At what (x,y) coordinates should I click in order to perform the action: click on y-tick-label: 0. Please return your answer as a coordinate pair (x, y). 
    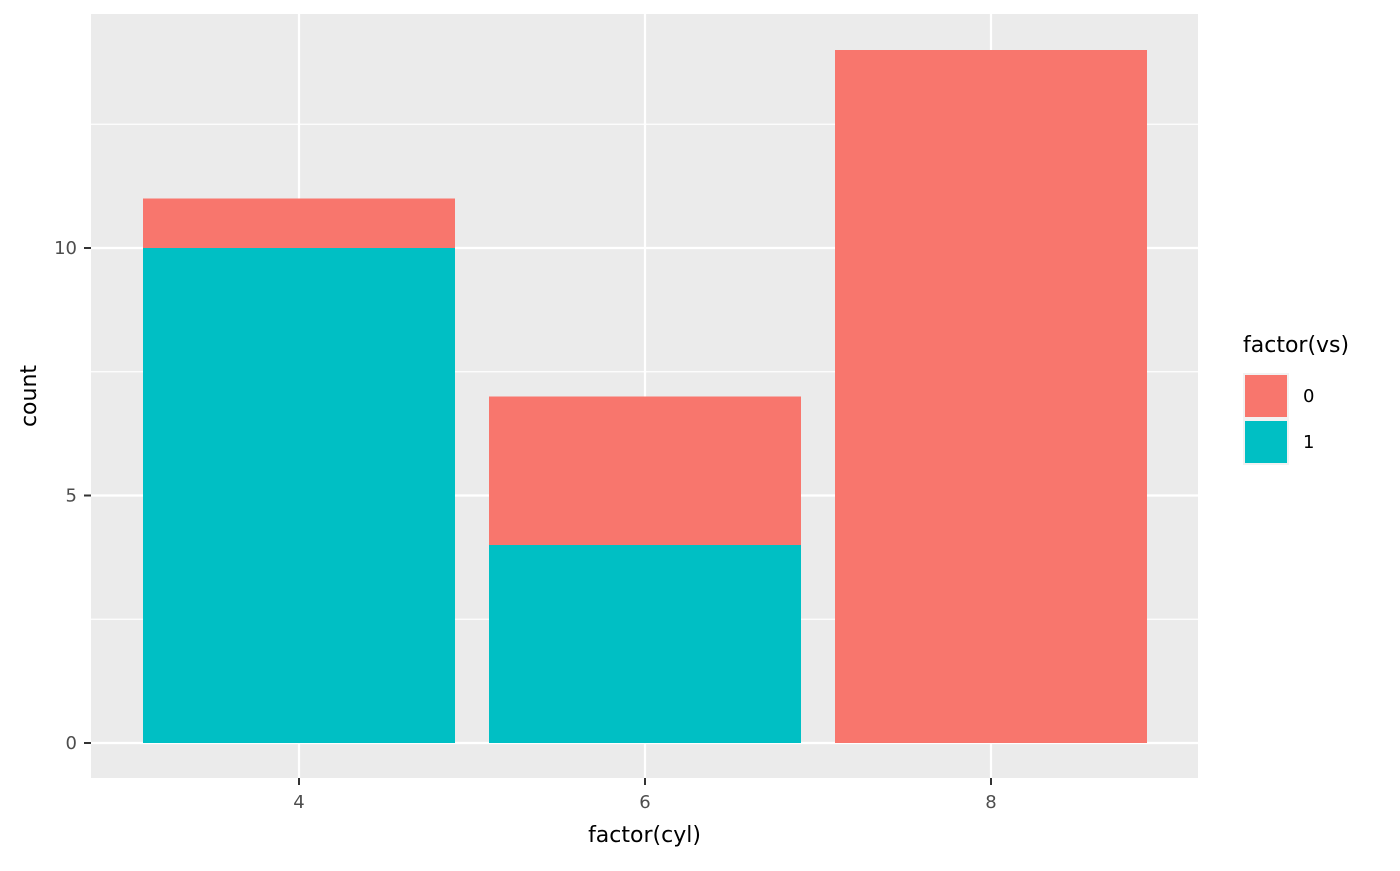
    Looking at the image, I should click on (71, 743).